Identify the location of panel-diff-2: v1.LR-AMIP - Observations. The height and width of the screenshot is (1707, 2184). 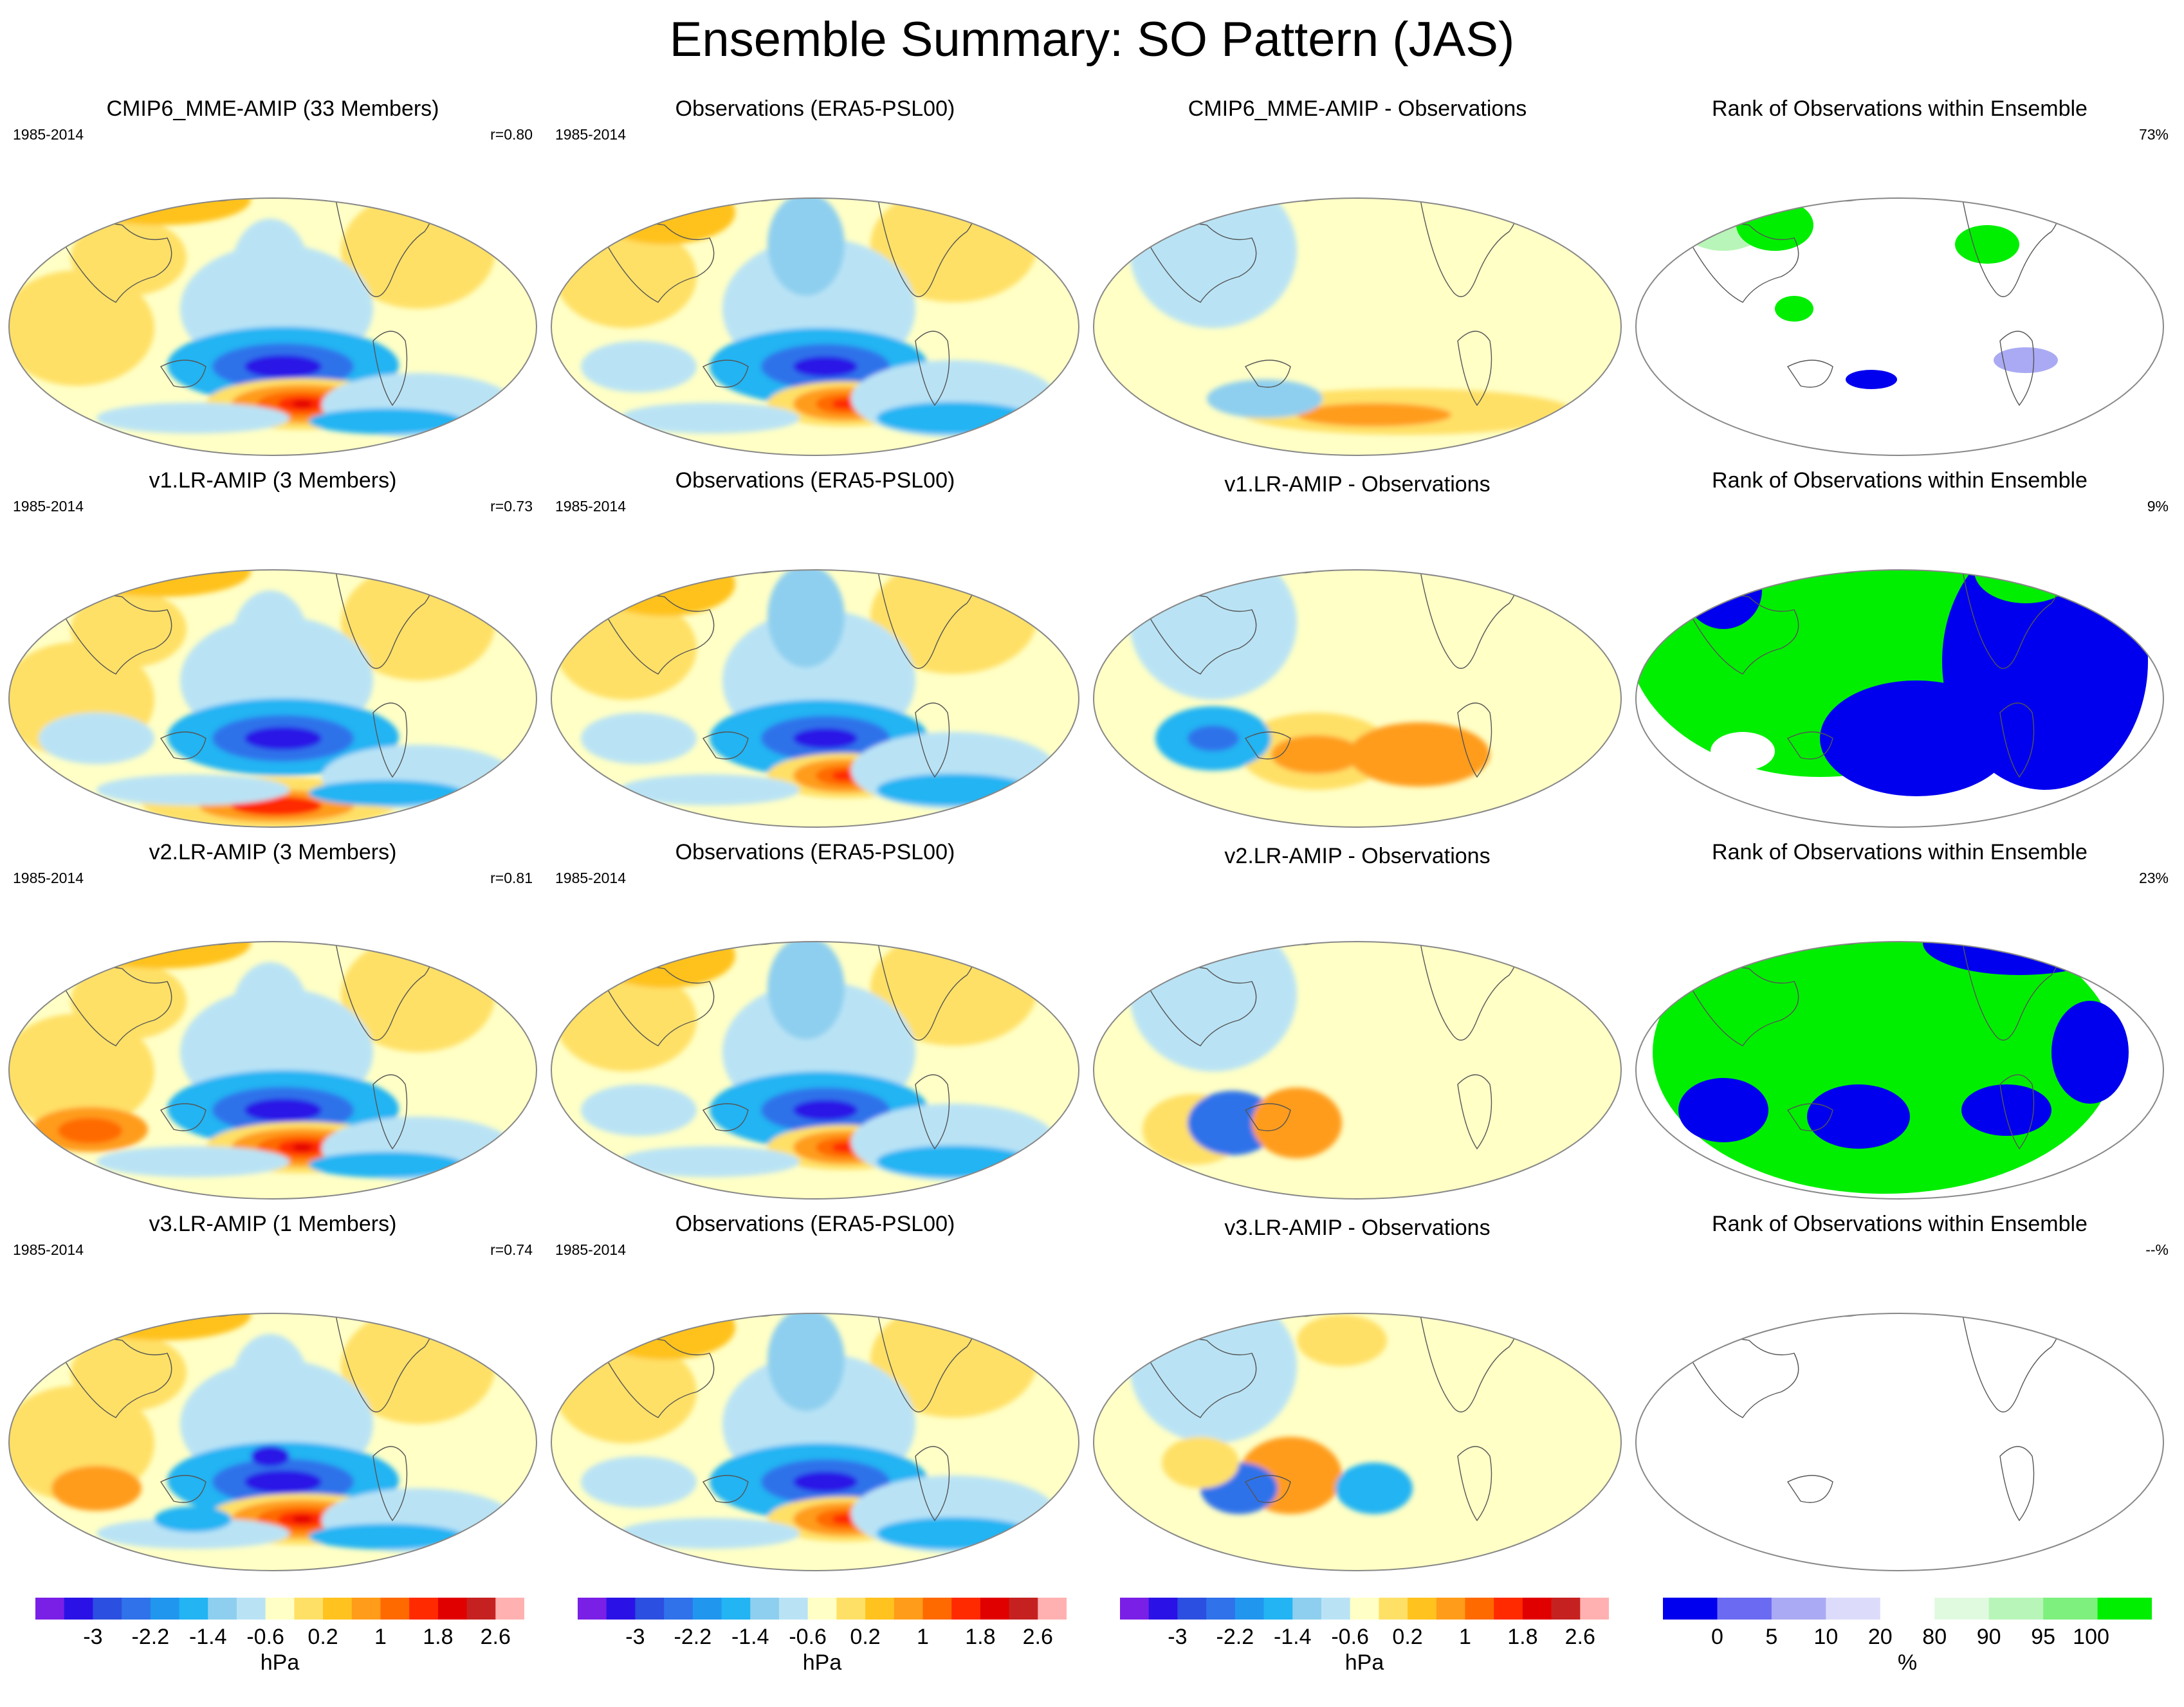
(1358, 655).